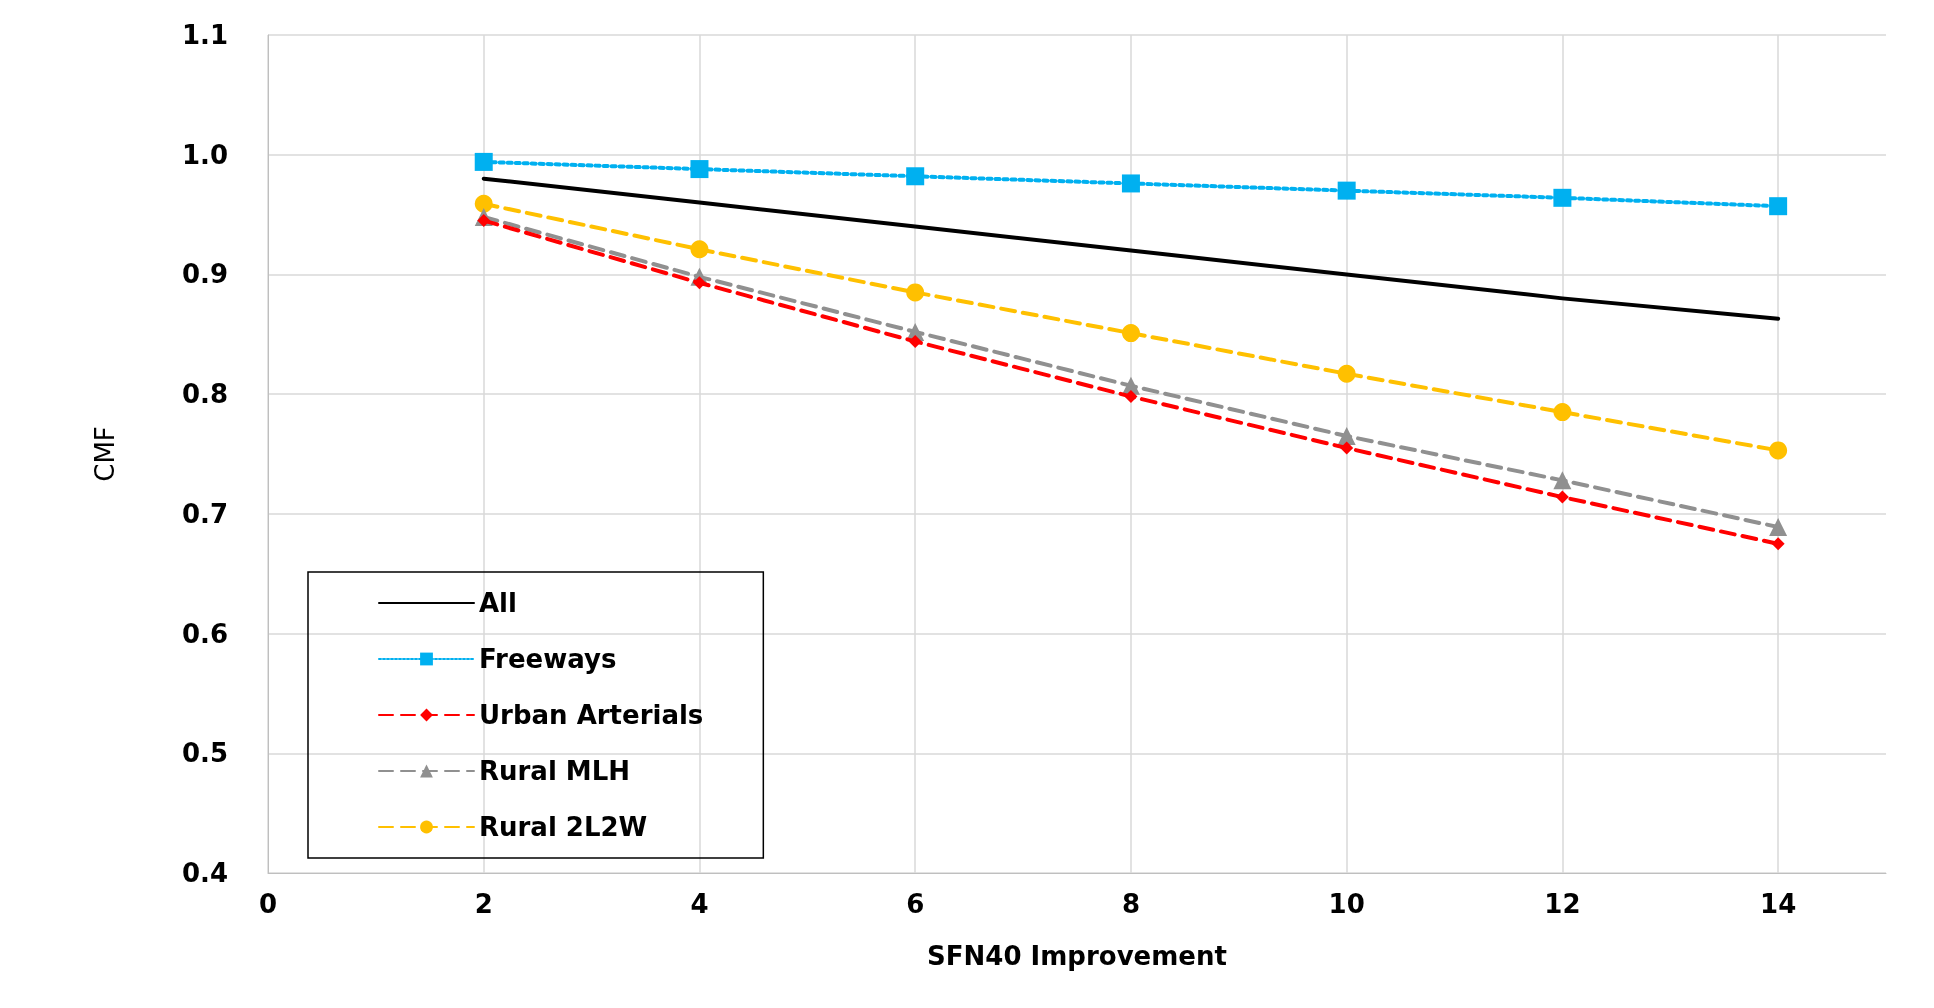  I want to click on x-tick-label: 10, so click(1346, 904).